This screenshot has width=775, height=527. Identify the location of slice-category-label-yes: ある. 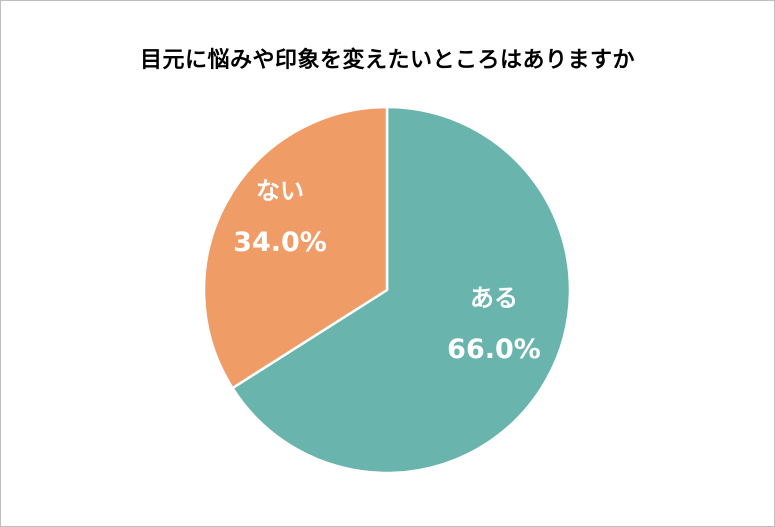
(494, 298).